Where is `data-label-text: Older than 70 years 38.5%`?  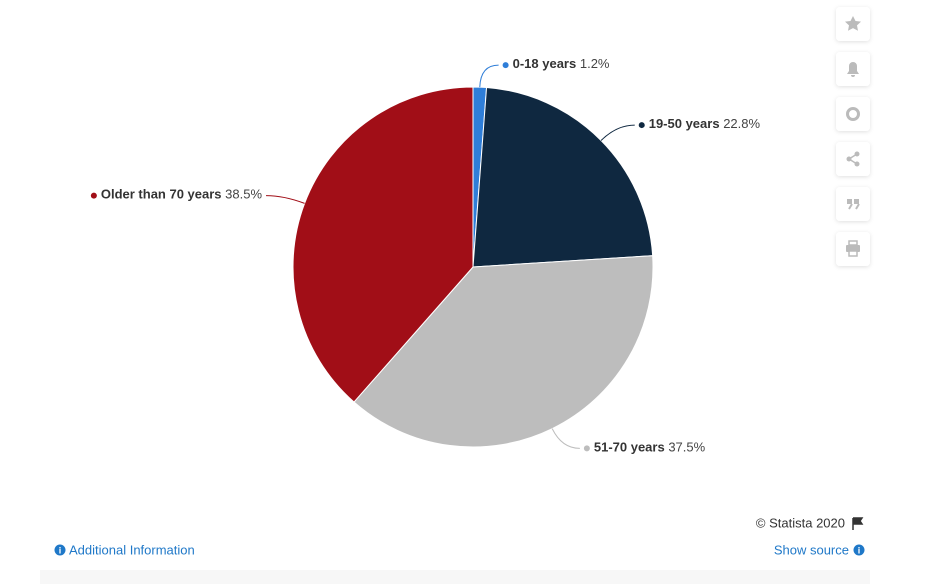 data-label-text: Older than 70 years 38.5% is located at coordinates (182, 194).